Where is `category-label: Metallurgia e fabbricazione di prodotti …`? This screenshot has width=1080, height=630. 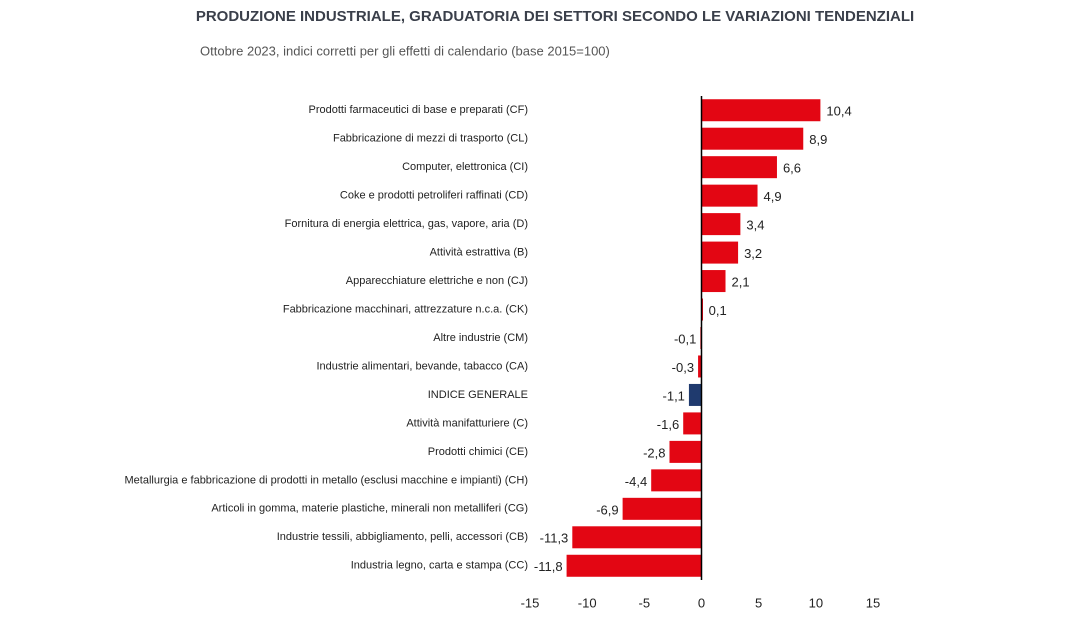
category-label: Metallurgia e fabbricazione di prodotti … is located at coordinates (326, 480).